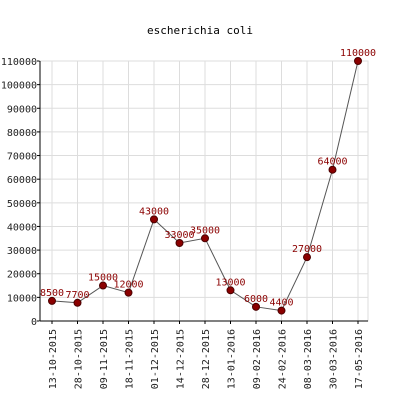 The width and height of the screenshot is (400, 400). I want to click on data-label: 35000, so click(205, 230).